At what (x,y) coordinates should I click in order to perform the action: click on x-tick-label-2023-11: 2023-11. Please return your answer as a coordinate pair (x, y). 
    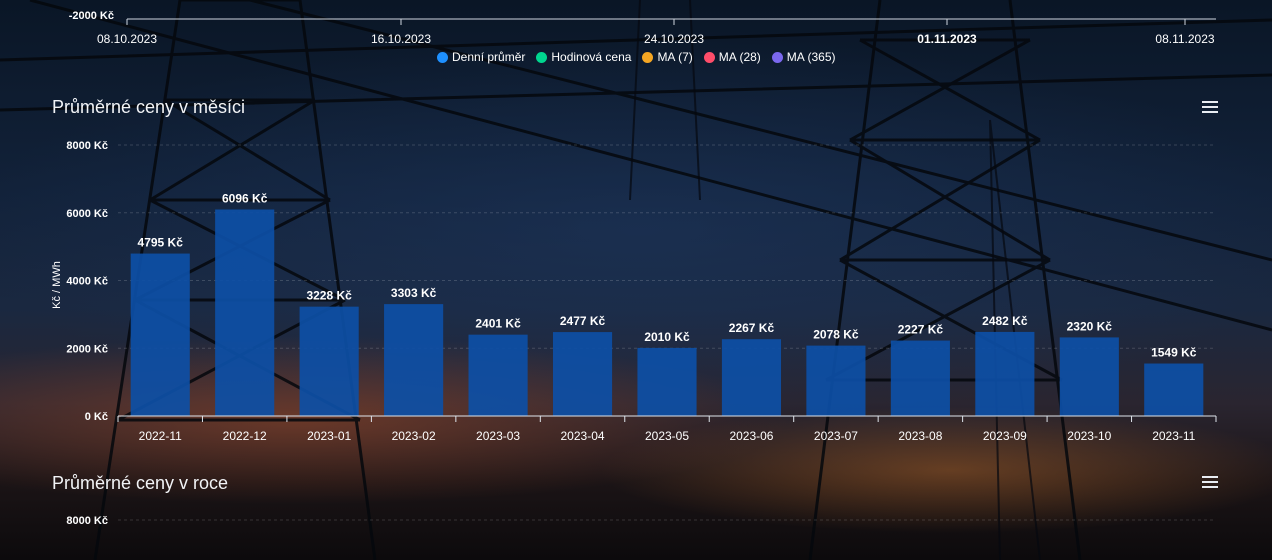
    Looking at the image, I should click on (1173, 436).